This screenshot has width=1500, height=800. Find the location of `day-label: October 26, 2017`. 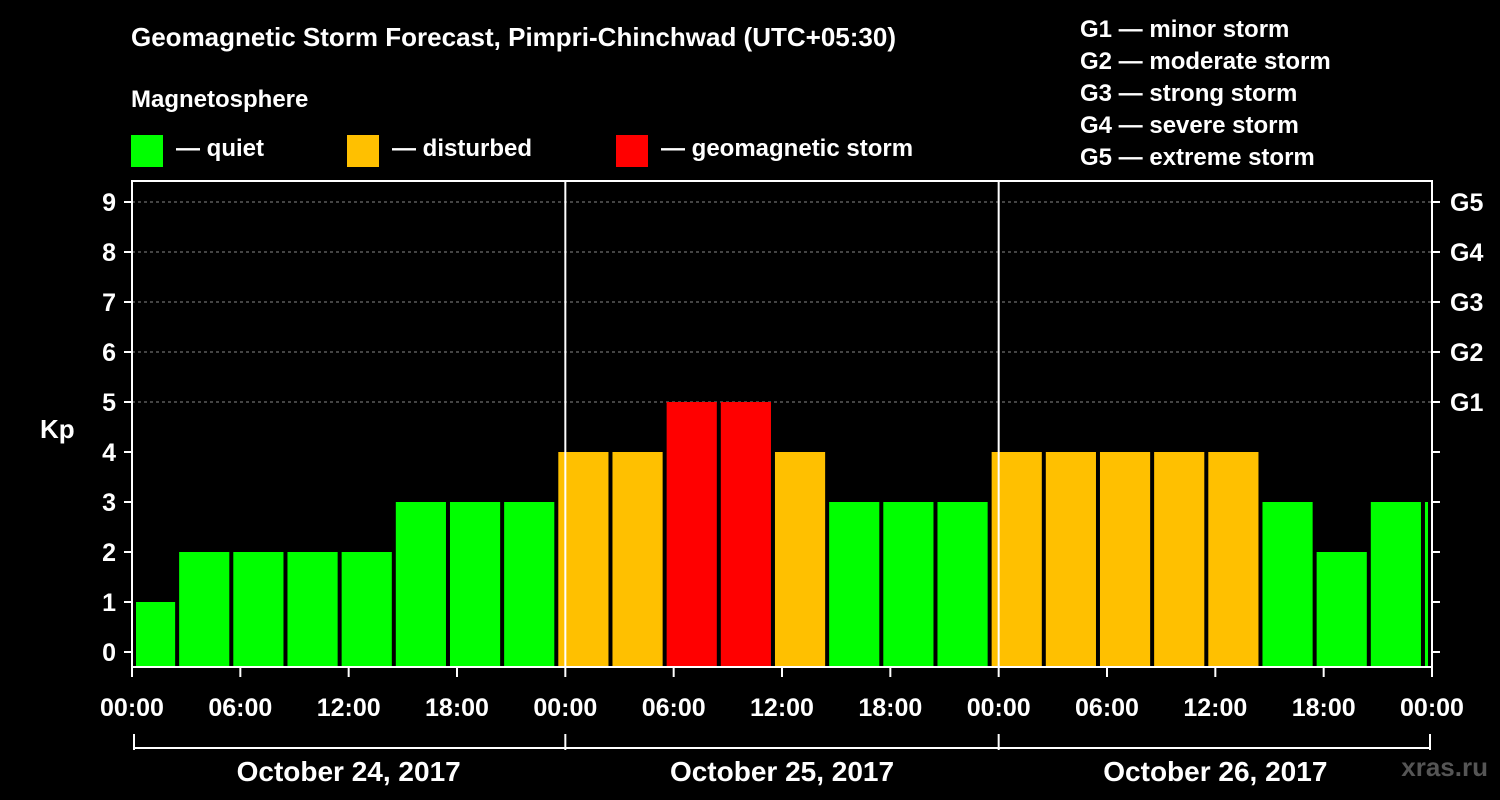

day-label: October 26, 2017 is located at coordinates (1215, 771).